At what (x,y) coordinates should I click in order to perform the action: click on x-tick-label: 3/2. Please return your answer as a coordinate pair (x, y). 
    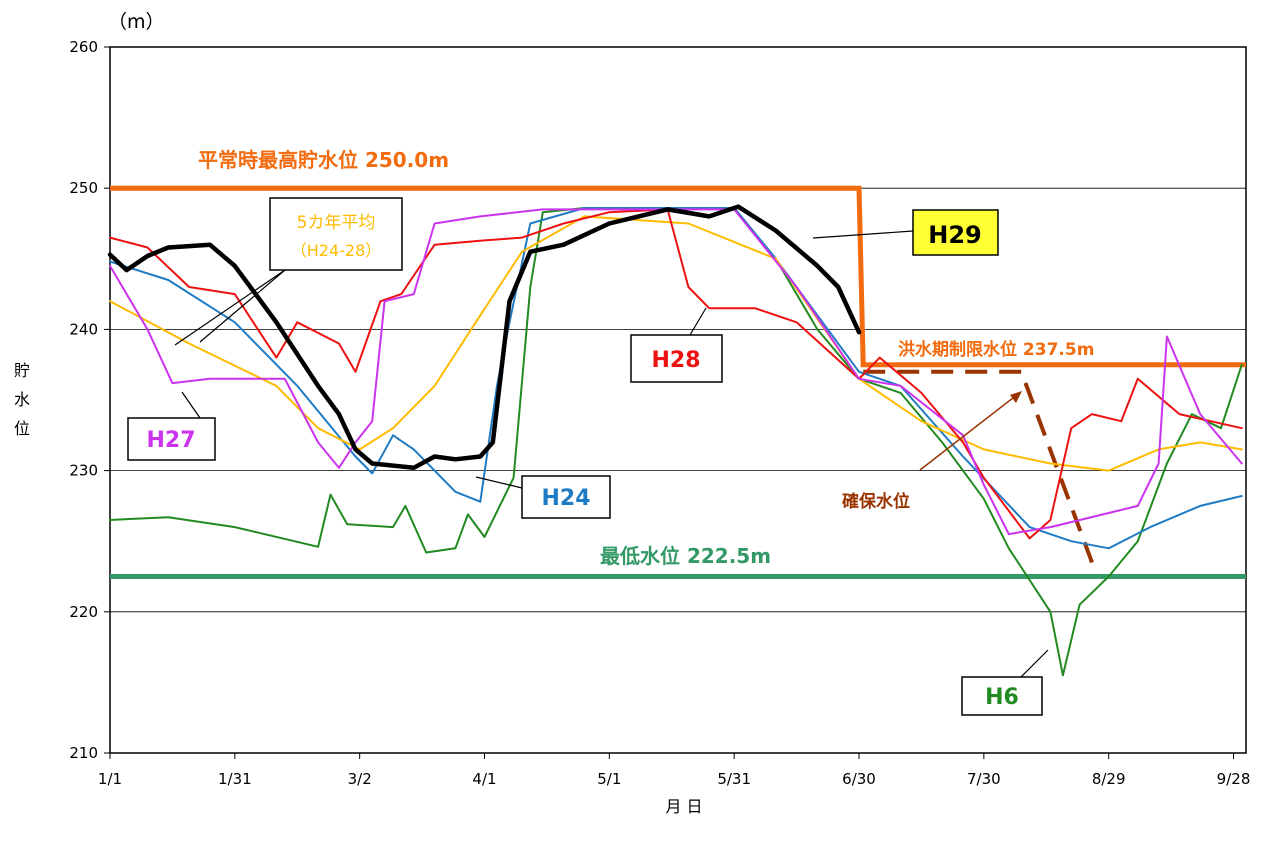
    Looking at the image, I should click on (360, 779).